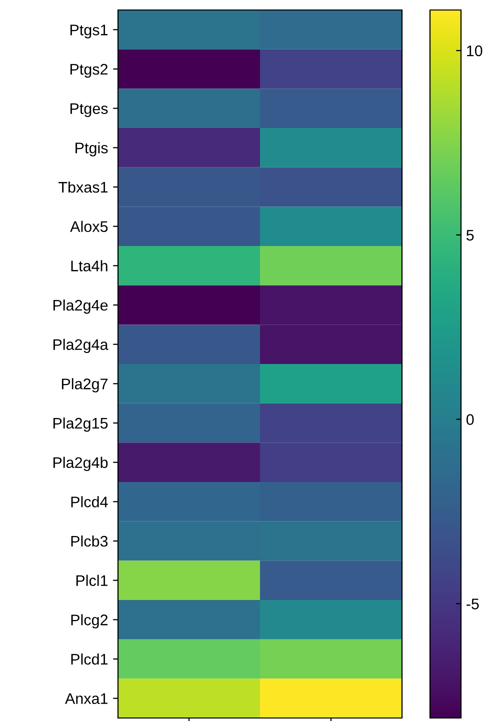 This screenshot has height=721, width=499. I want to click on y-tick-label: Ptgs1, so click(89, 31).